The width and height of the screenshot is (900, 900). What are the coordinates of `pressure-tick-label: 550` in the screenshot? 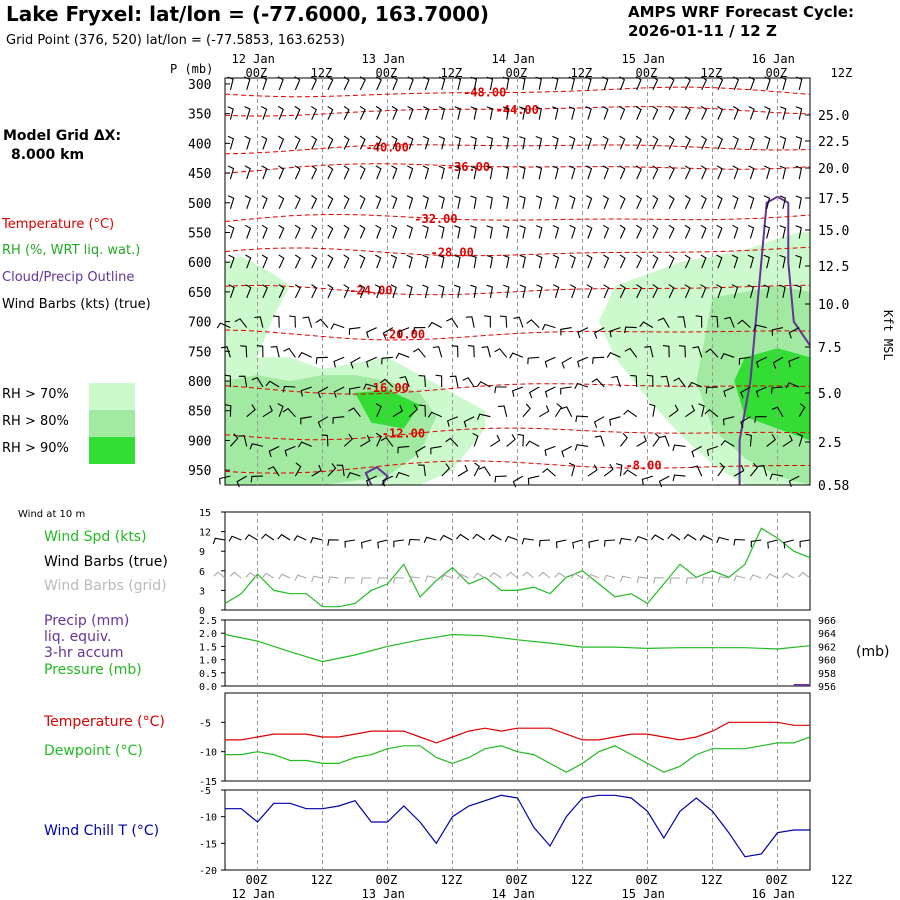 It's located at (199, 233).